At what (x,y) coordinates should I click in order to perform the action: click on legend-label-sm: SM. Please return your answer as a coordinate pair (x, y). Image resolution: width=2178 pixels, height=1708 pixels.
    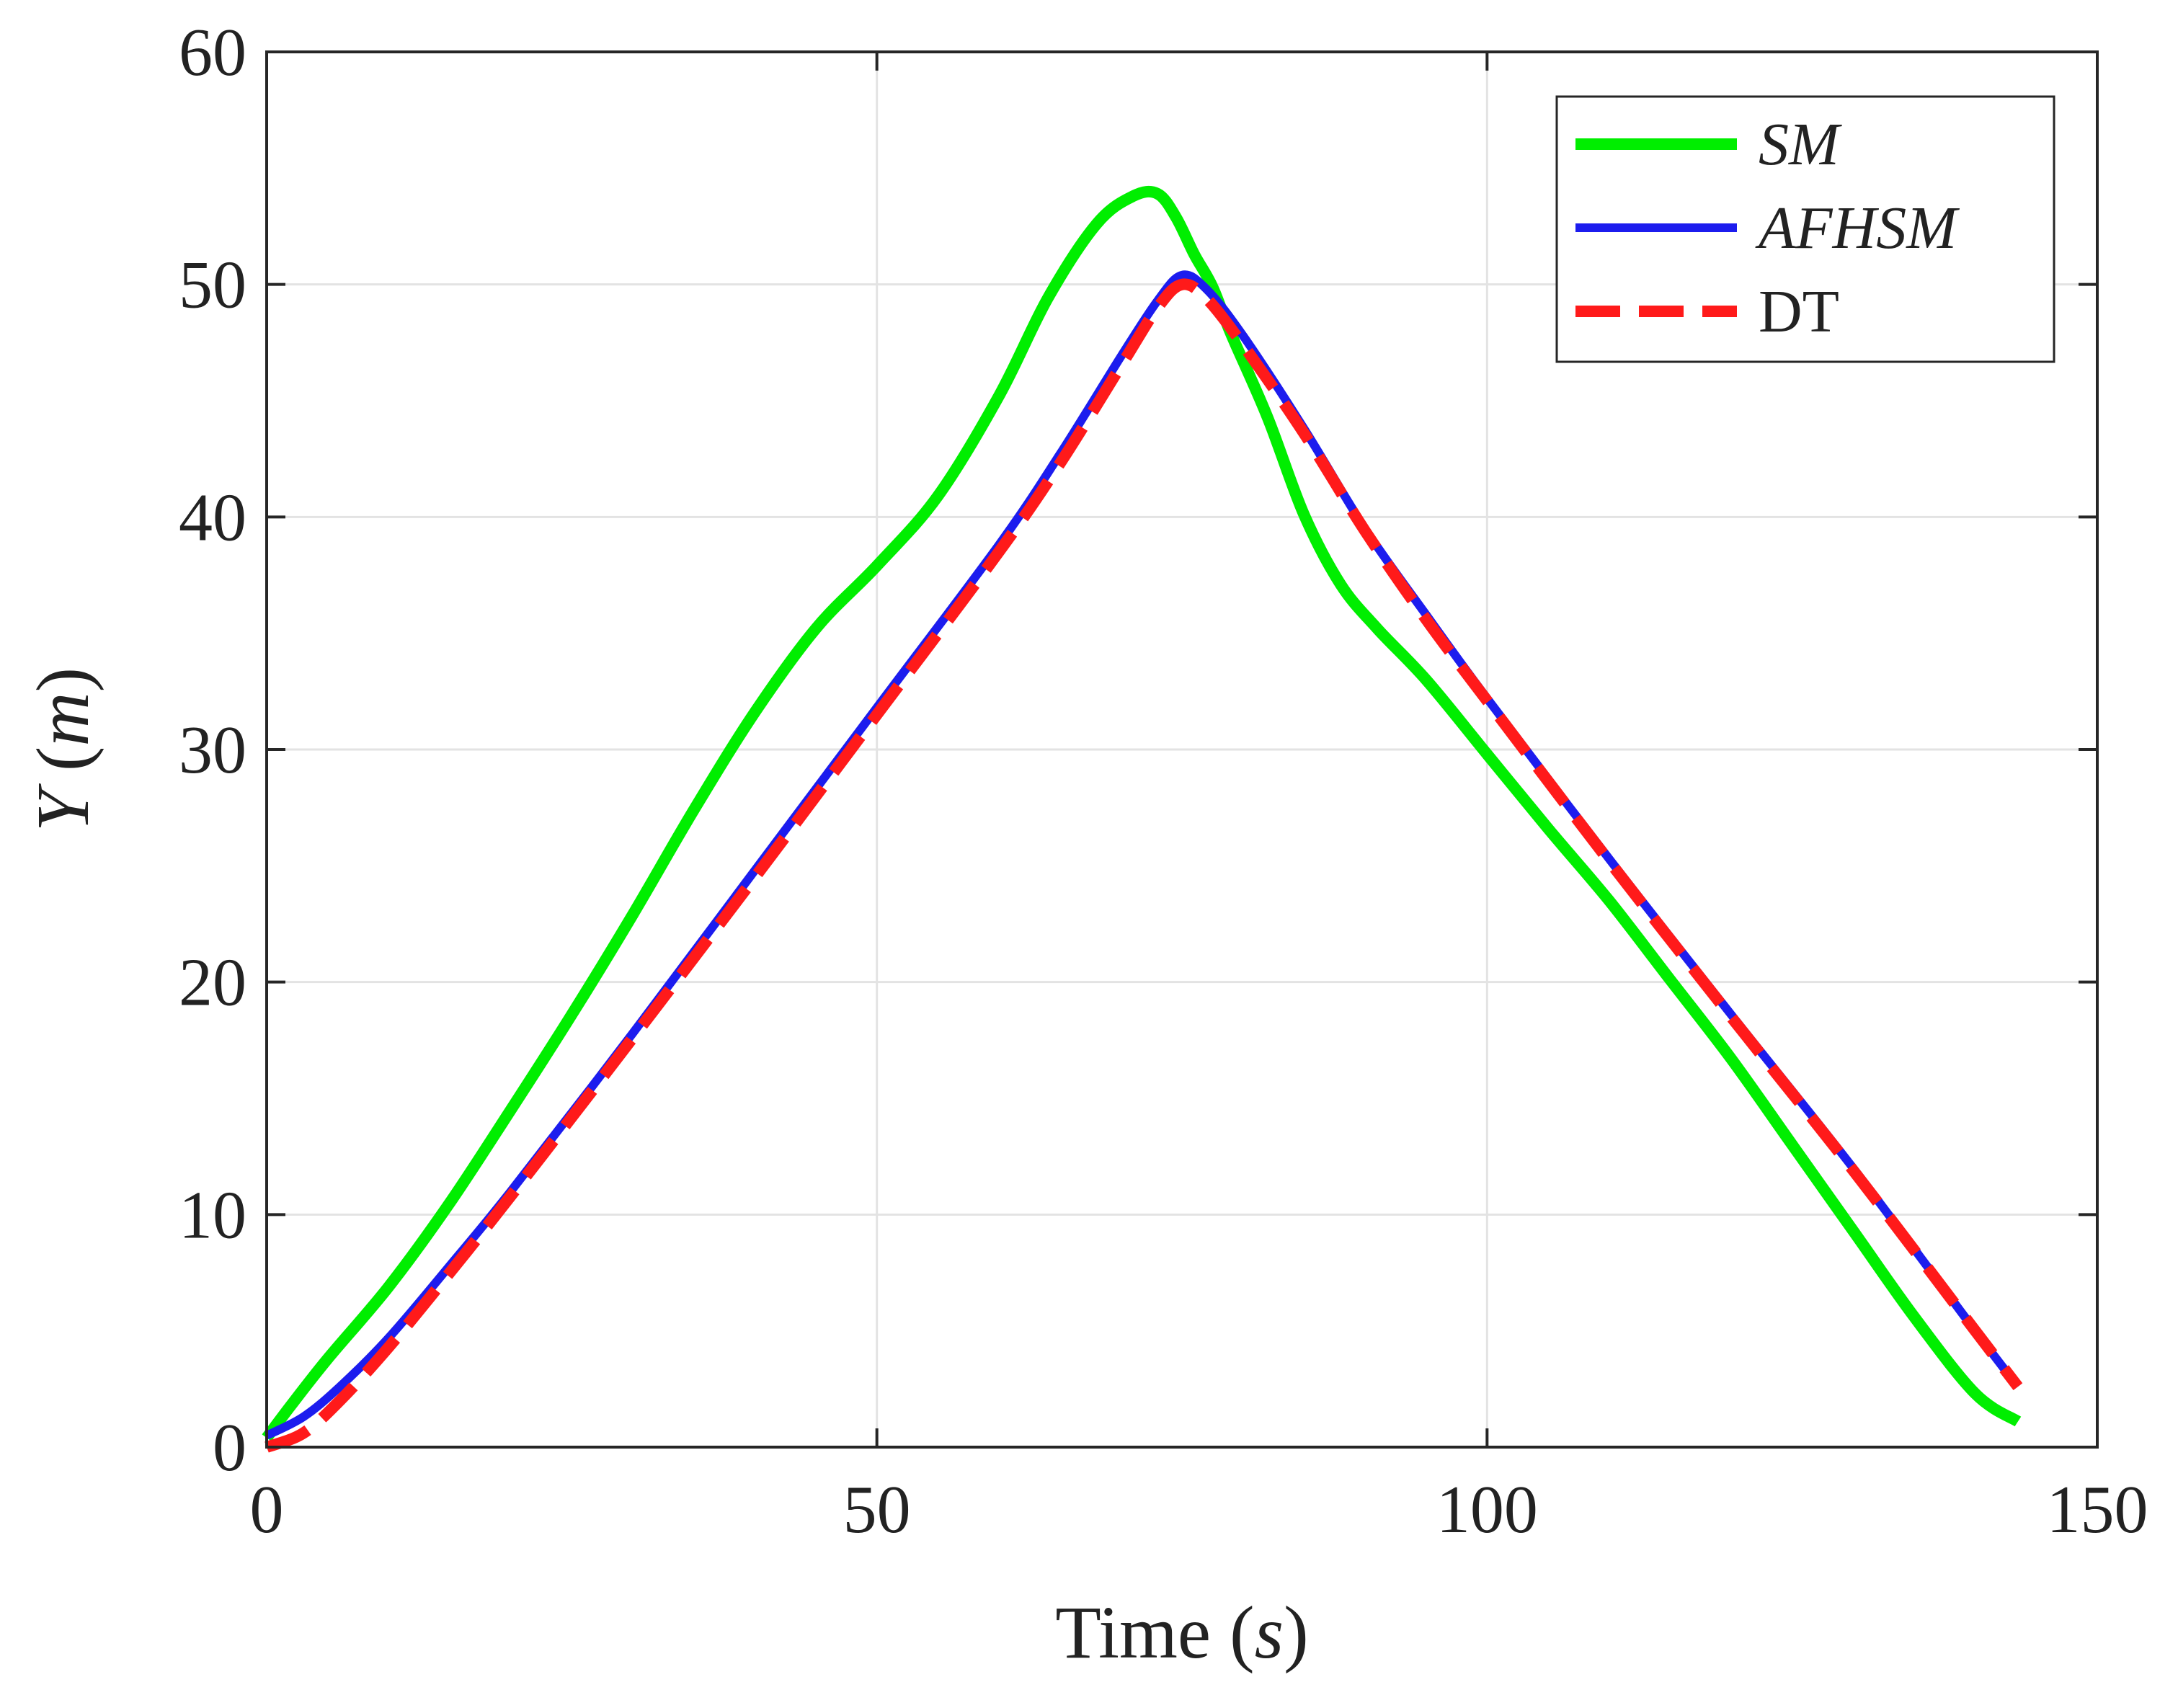
    Looking at the image, I should click on (1800, 144).